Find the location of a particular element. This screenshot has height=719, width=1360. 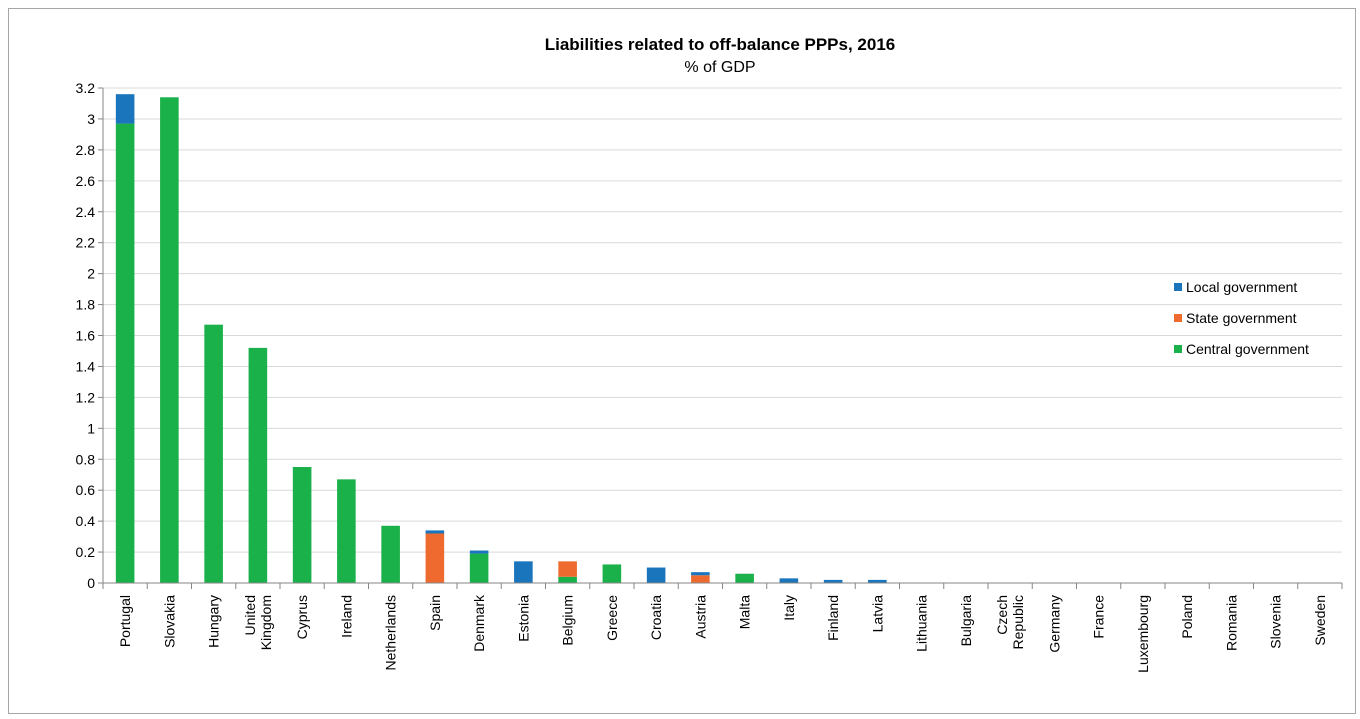

y-tick-label: 2.8 is located at coordinates (86, 150).